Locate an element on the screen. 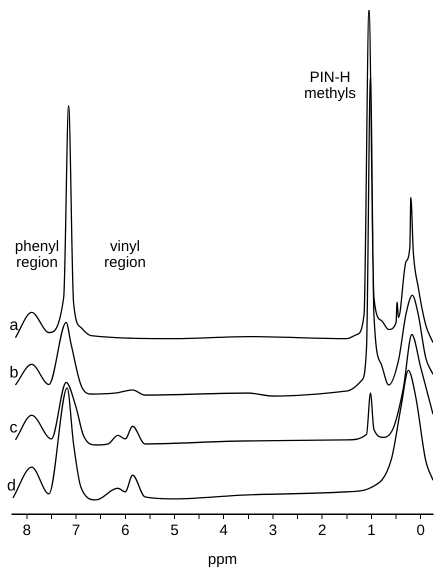 The image size is (443, 577). series-label: a is located at coordinates (13, 325).